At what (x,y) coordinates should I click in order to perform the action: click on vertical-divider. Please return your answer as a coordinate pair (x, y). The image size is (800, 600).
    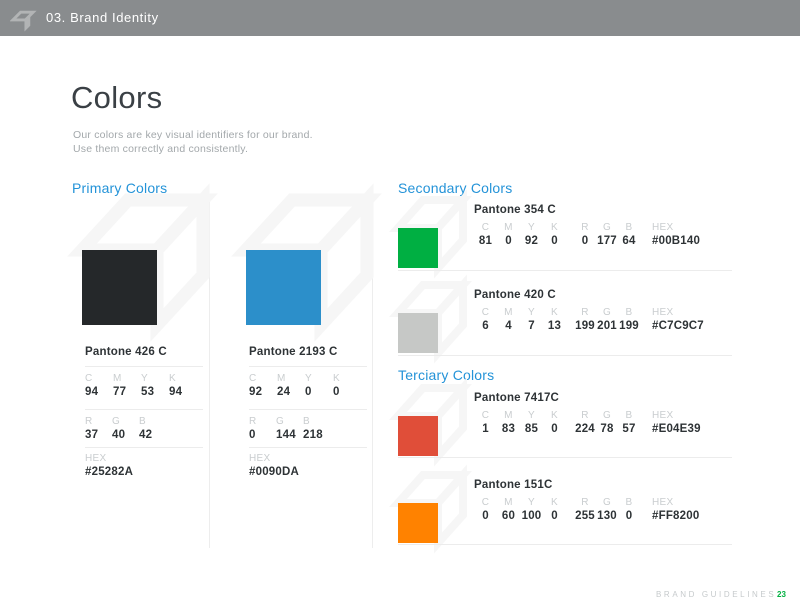
    Looking at the image, I should click on (372, 374).